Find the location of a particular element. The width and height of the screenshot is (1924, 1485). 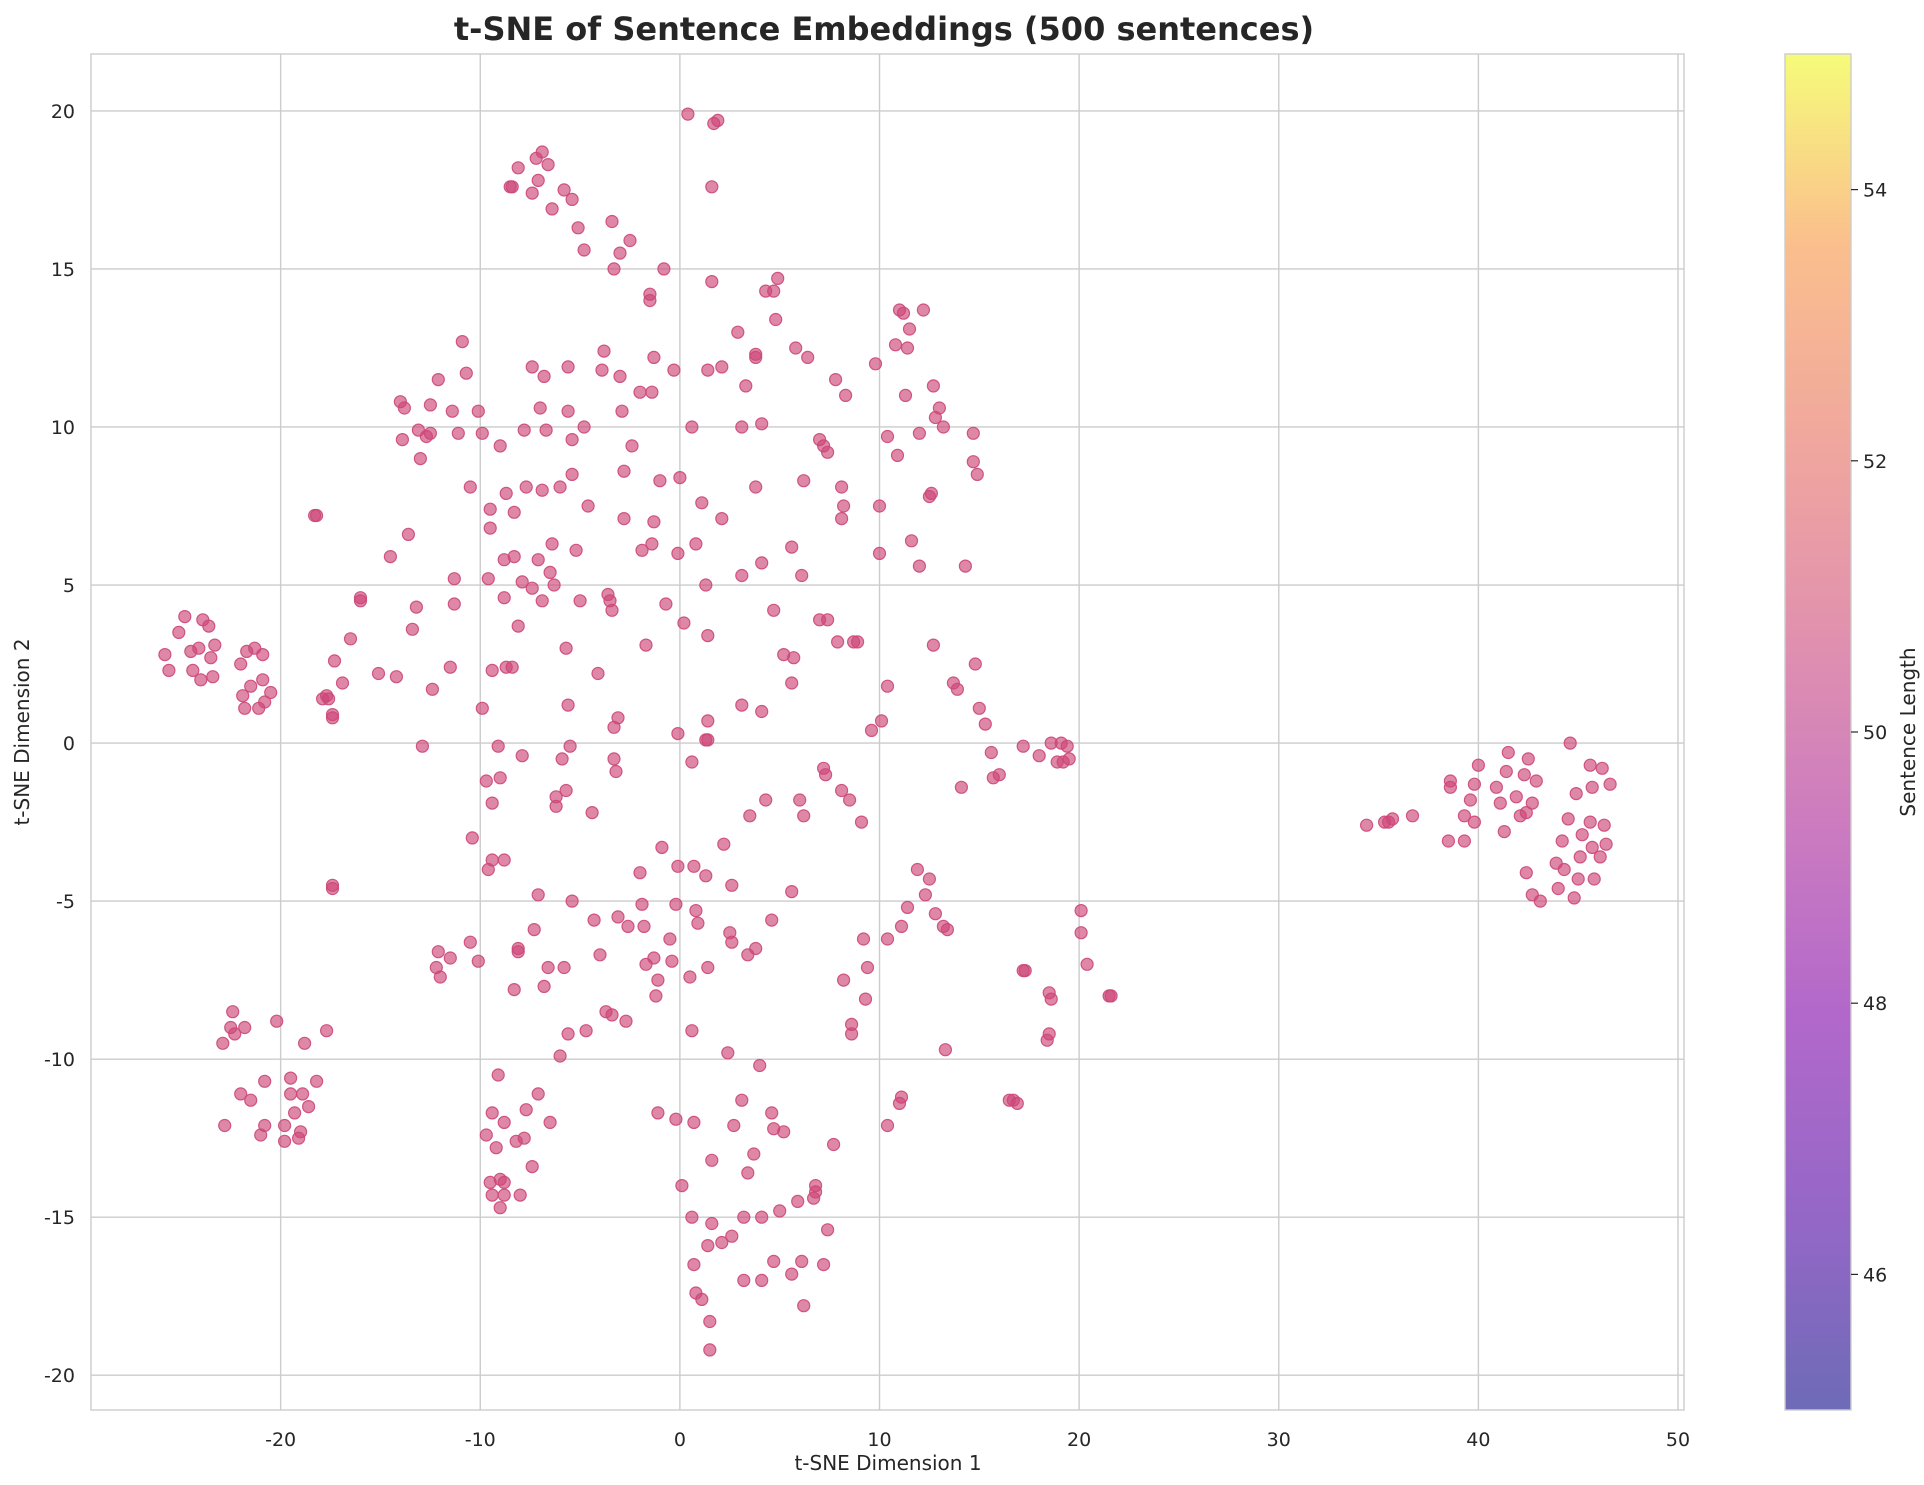

x-axis-label: t-SNE Dimension 1 is located at coordinates (887, 1463).